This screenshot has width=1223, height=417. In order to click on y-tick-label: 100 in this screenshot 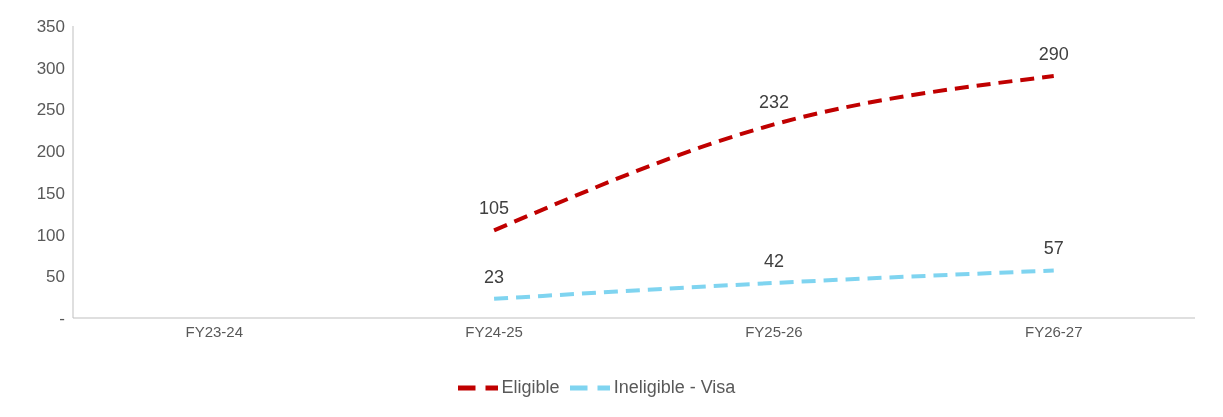, I will do `click(50, 235)`.